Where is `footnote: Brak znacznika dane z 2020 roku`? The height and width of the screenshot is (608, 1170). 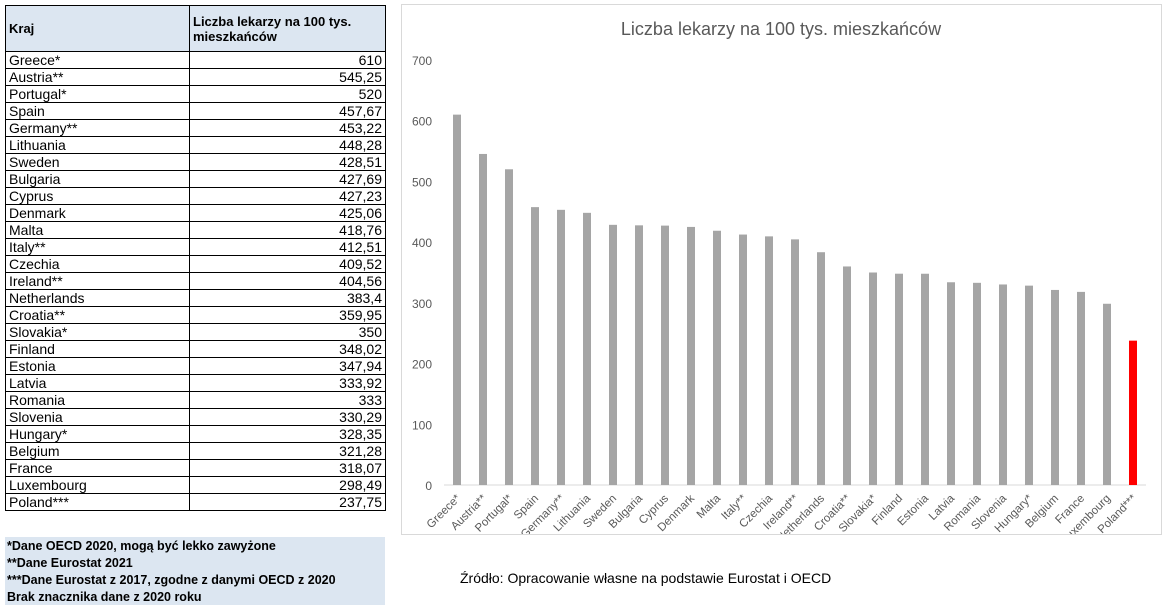
footnote: Brak znacznika dane z 2020 roku is located at coordinates (104, 597).